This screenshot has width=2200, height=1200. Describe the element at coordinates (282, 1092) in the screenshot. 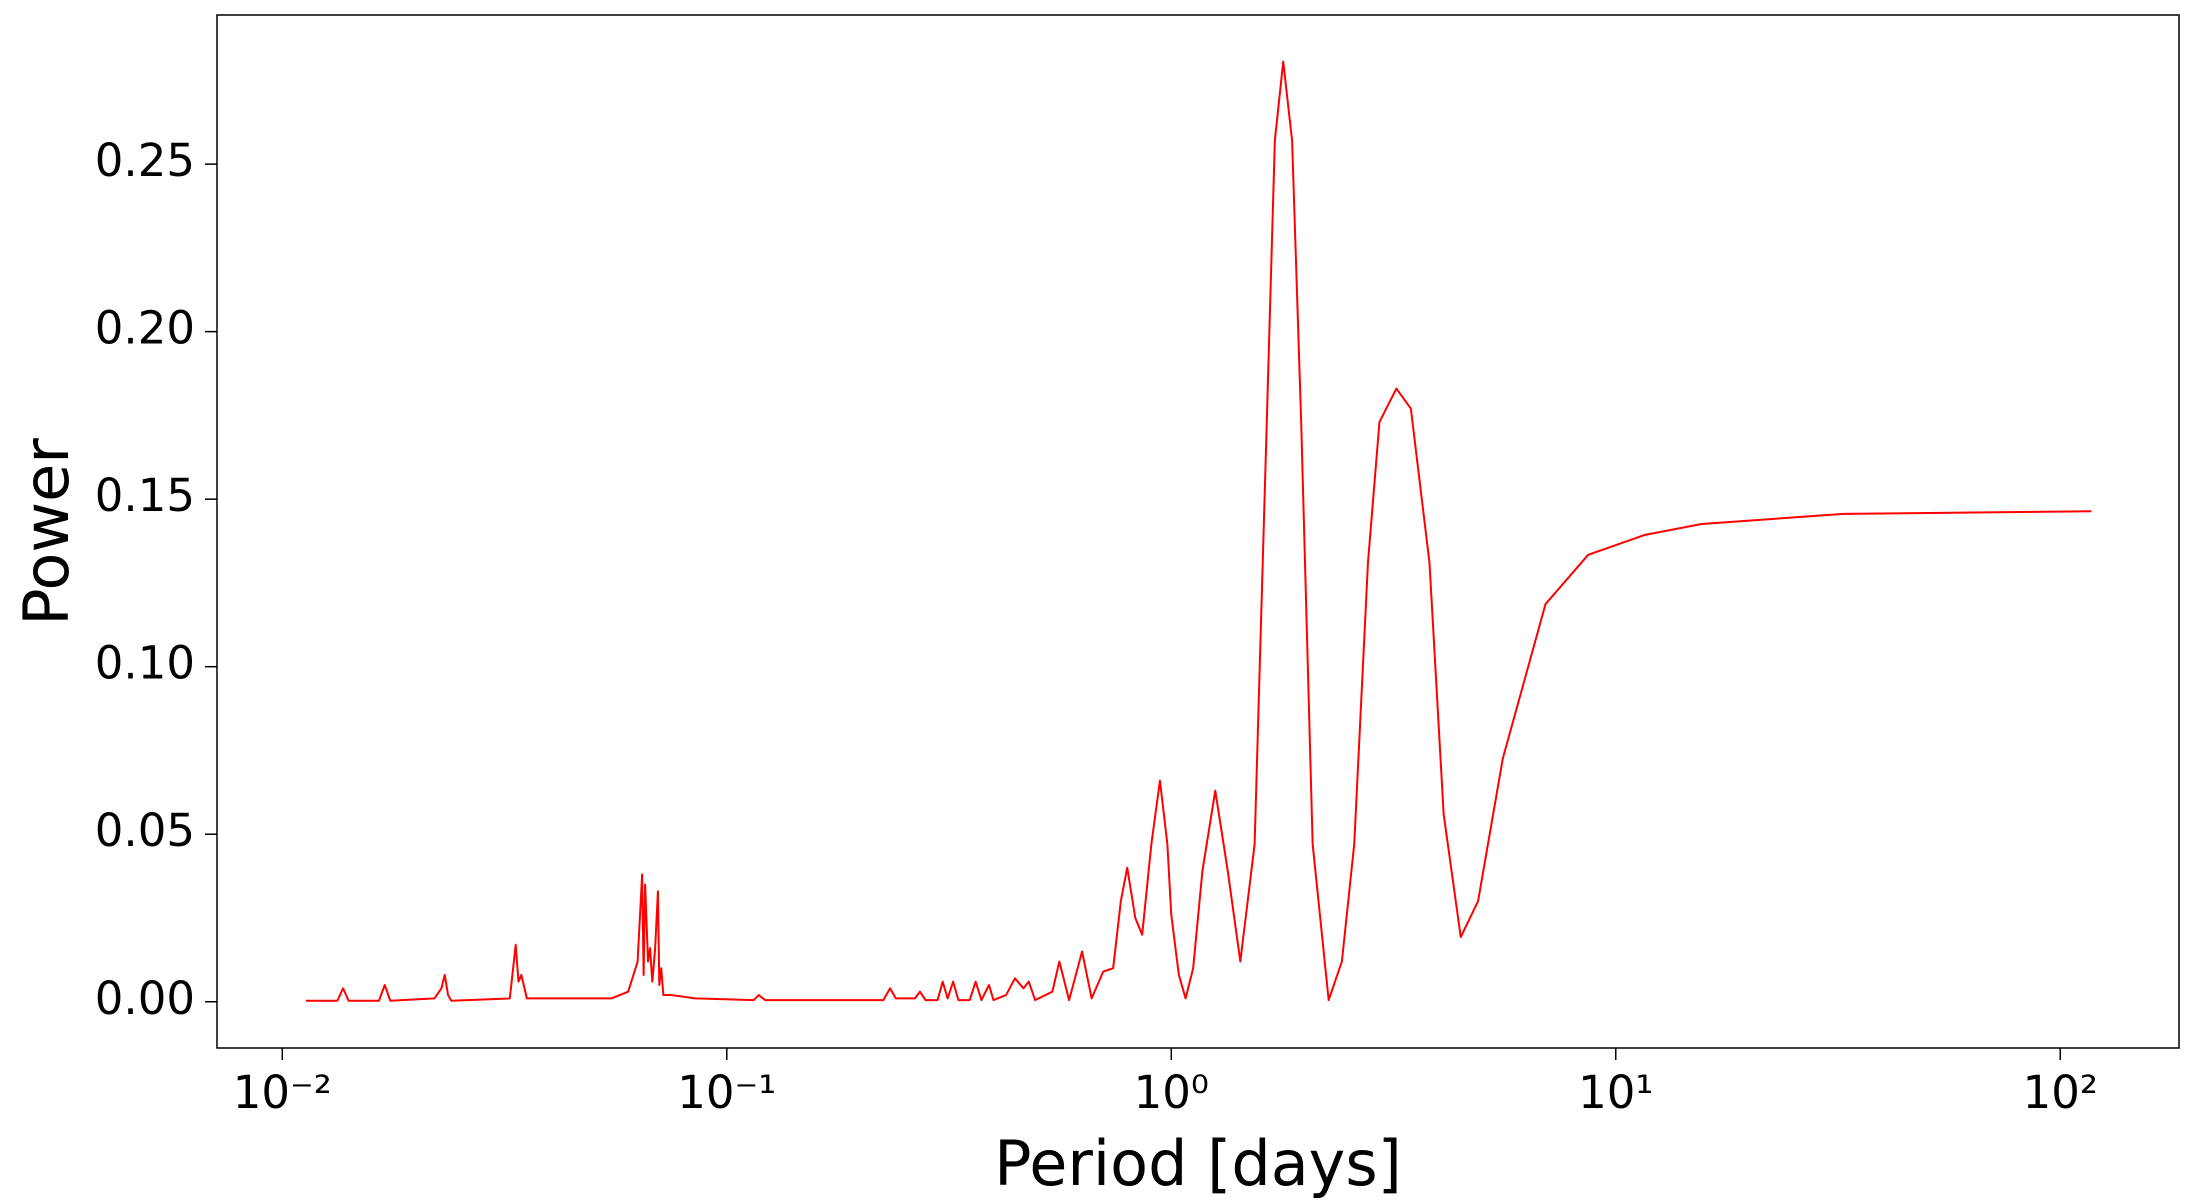

I see `x-tick-label: 10⁻²` at that location.